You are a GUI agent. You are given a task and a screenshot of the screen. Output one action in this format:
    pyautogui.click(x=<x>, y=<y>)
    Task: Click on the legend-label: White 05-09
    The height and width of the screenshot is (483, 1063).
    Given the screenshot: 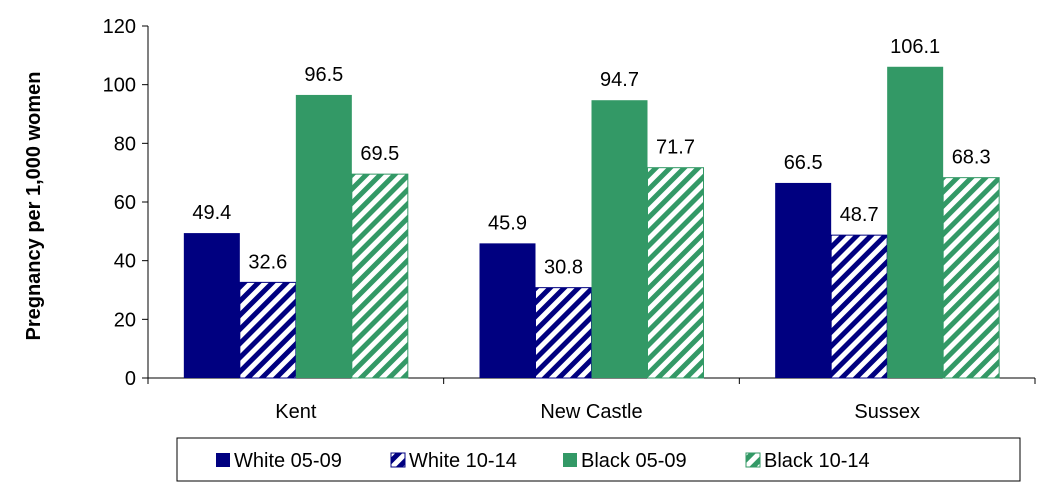 What is the action you would take?
    pyautogui.click(x=288, y=461)
    